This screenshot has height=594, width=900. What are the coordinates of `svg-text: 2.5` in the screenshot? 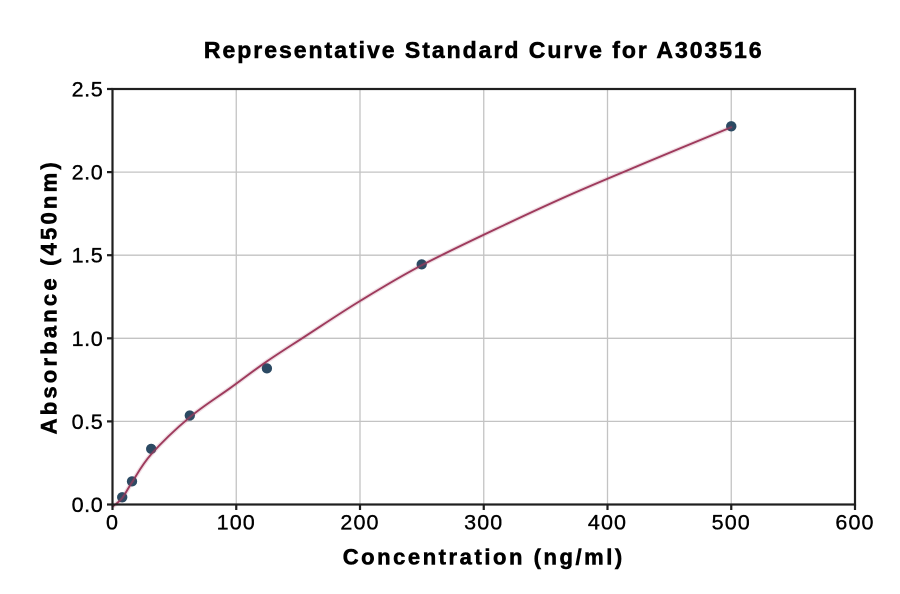 It's located at (88, 90).